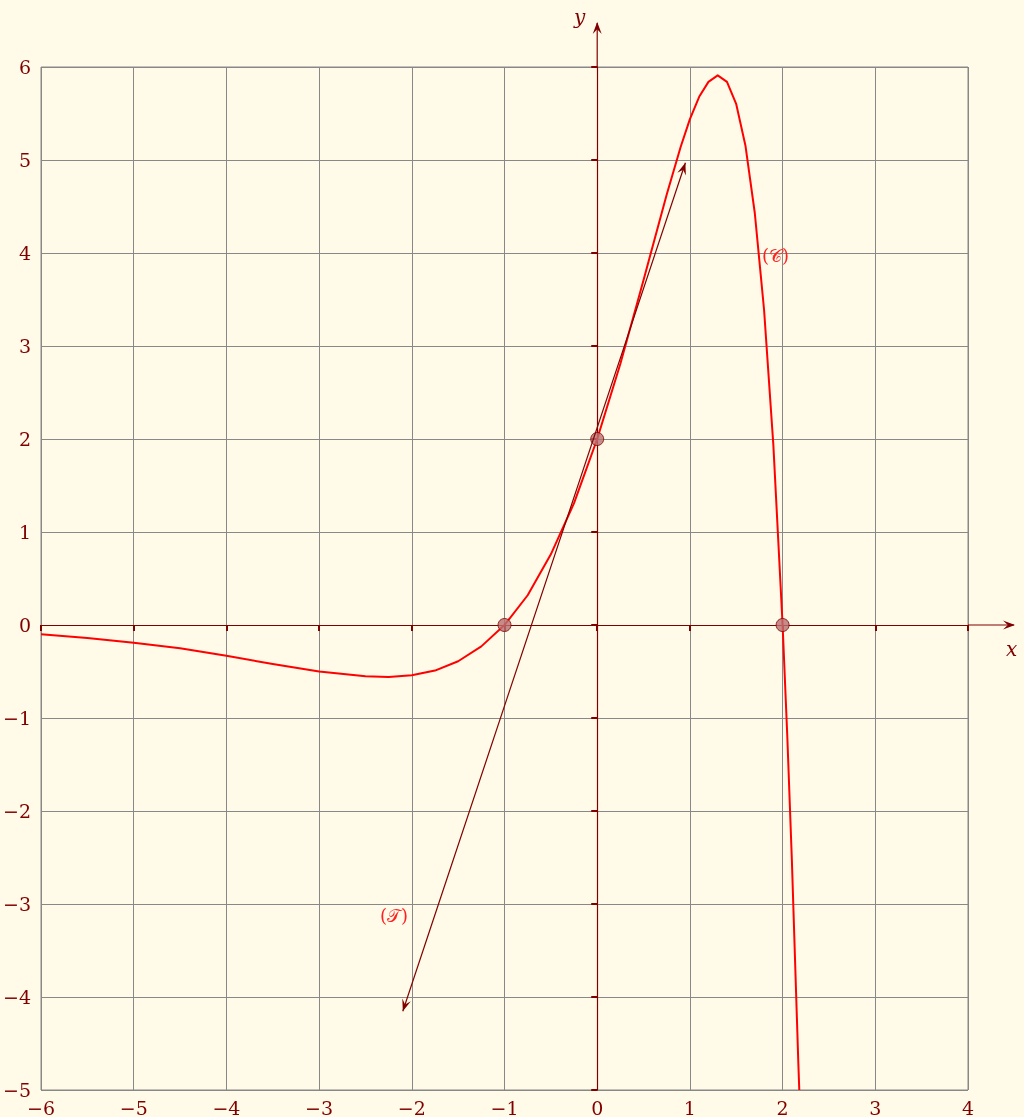 The image size is (1024, 1117). Describe the element at coordinates (411, 1106) in the screenshot. I see `x-tick-label: −2` at that location.